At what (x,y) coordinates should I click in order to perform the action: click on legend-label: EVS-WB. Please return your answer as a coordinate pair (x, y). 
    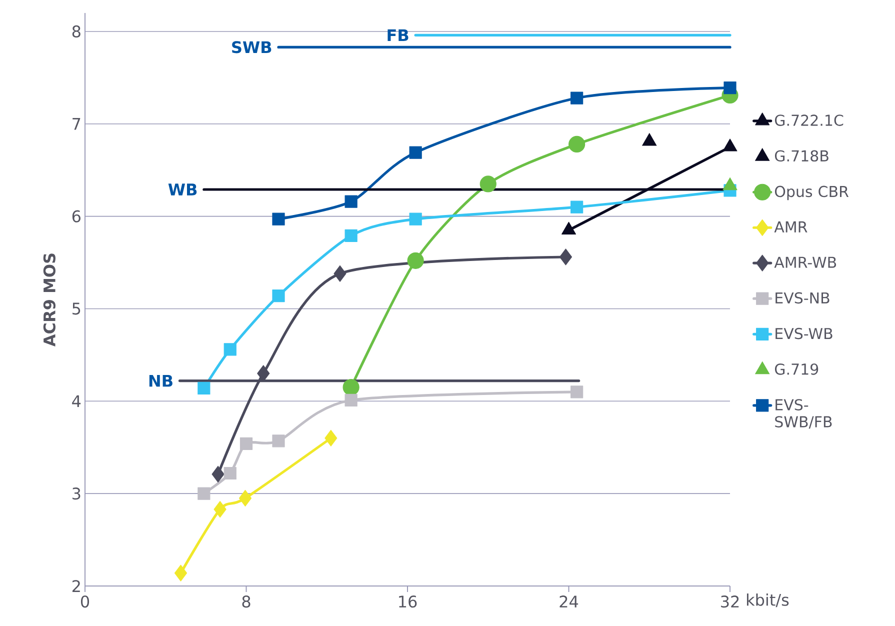
    Looking at the image, I should click on (804, 334).